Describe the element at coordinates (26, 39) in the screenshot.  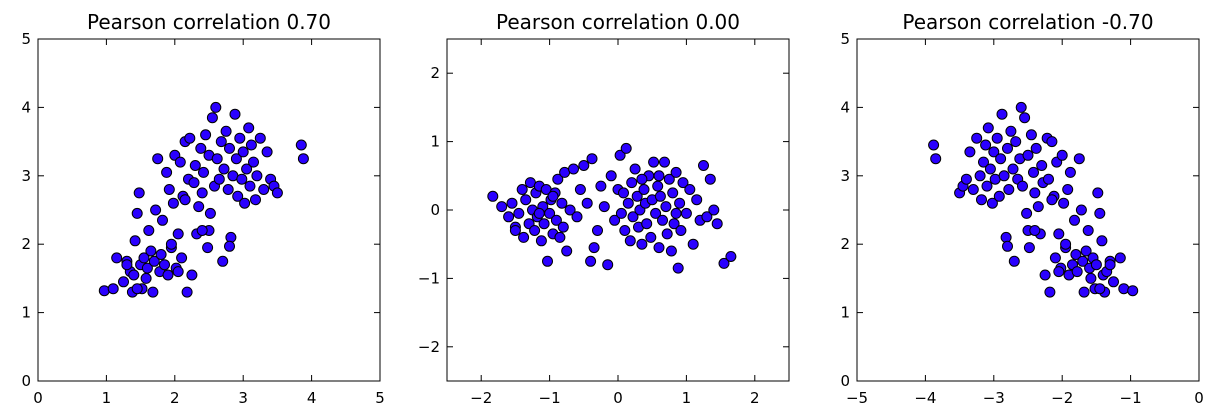
I see `y-tick-label: 5` at that location.